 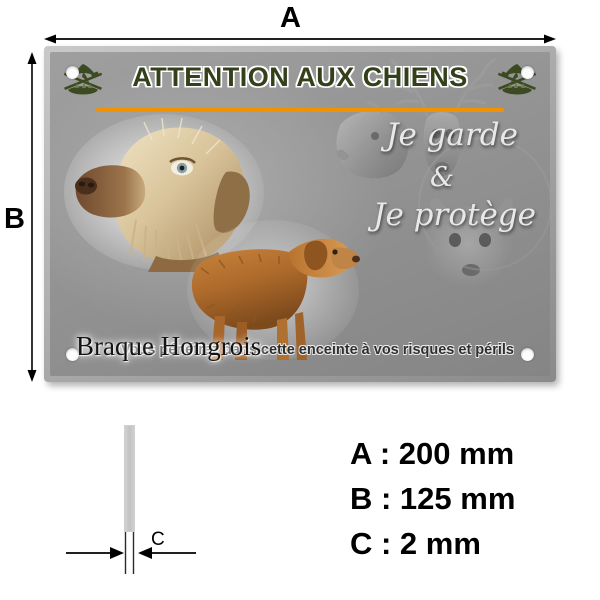 I want to click on script-text-je-protege: Je protège, so click(x=454, y=215).